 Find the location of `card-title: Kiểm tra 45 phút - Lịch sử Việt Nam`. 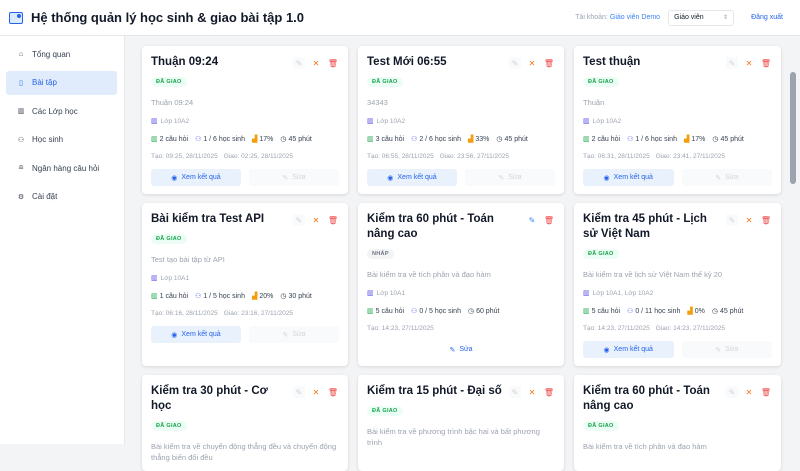

card-title: Kiểm tra 45 phút - Lịch sử Việt Nam is located at coordinates (645, 226).